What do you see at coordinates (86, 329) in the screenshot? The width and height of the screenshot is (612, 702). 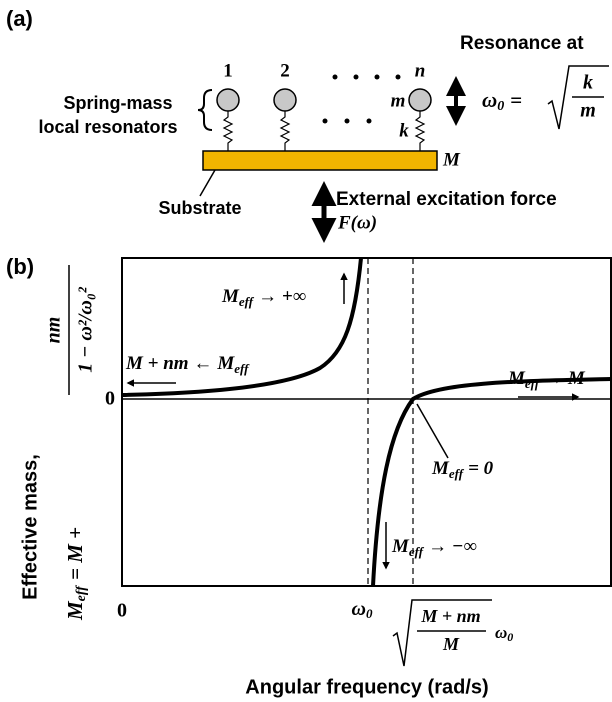 I see `fraction-denominator: 1 − ω²/ω₀²` at bounding box center [86, 329].